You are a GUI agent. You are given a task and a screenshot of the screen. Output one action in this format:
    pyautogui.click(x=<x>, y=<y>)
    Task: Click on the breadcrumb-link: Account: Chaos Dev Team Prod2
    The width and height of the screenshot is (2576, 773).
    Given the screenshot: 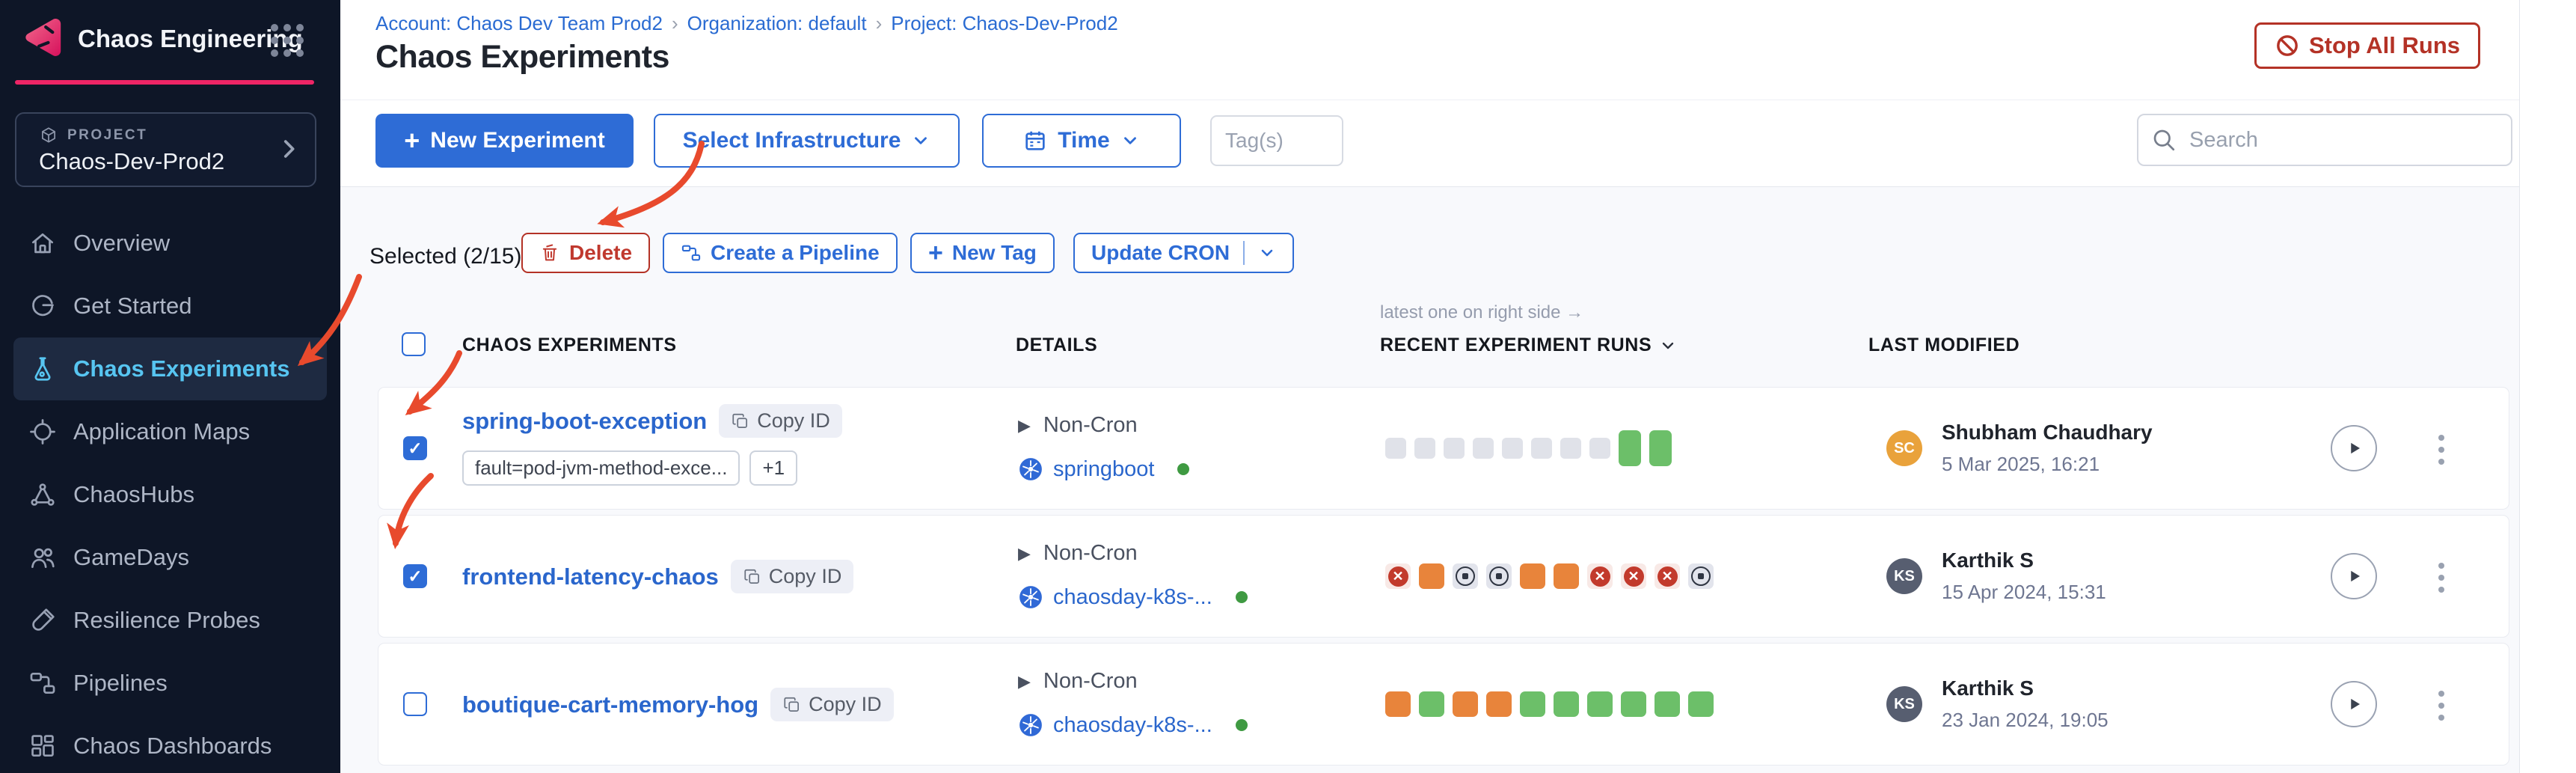 What is the action you would take?
    pyautogui.click(x=519, y=23)
    